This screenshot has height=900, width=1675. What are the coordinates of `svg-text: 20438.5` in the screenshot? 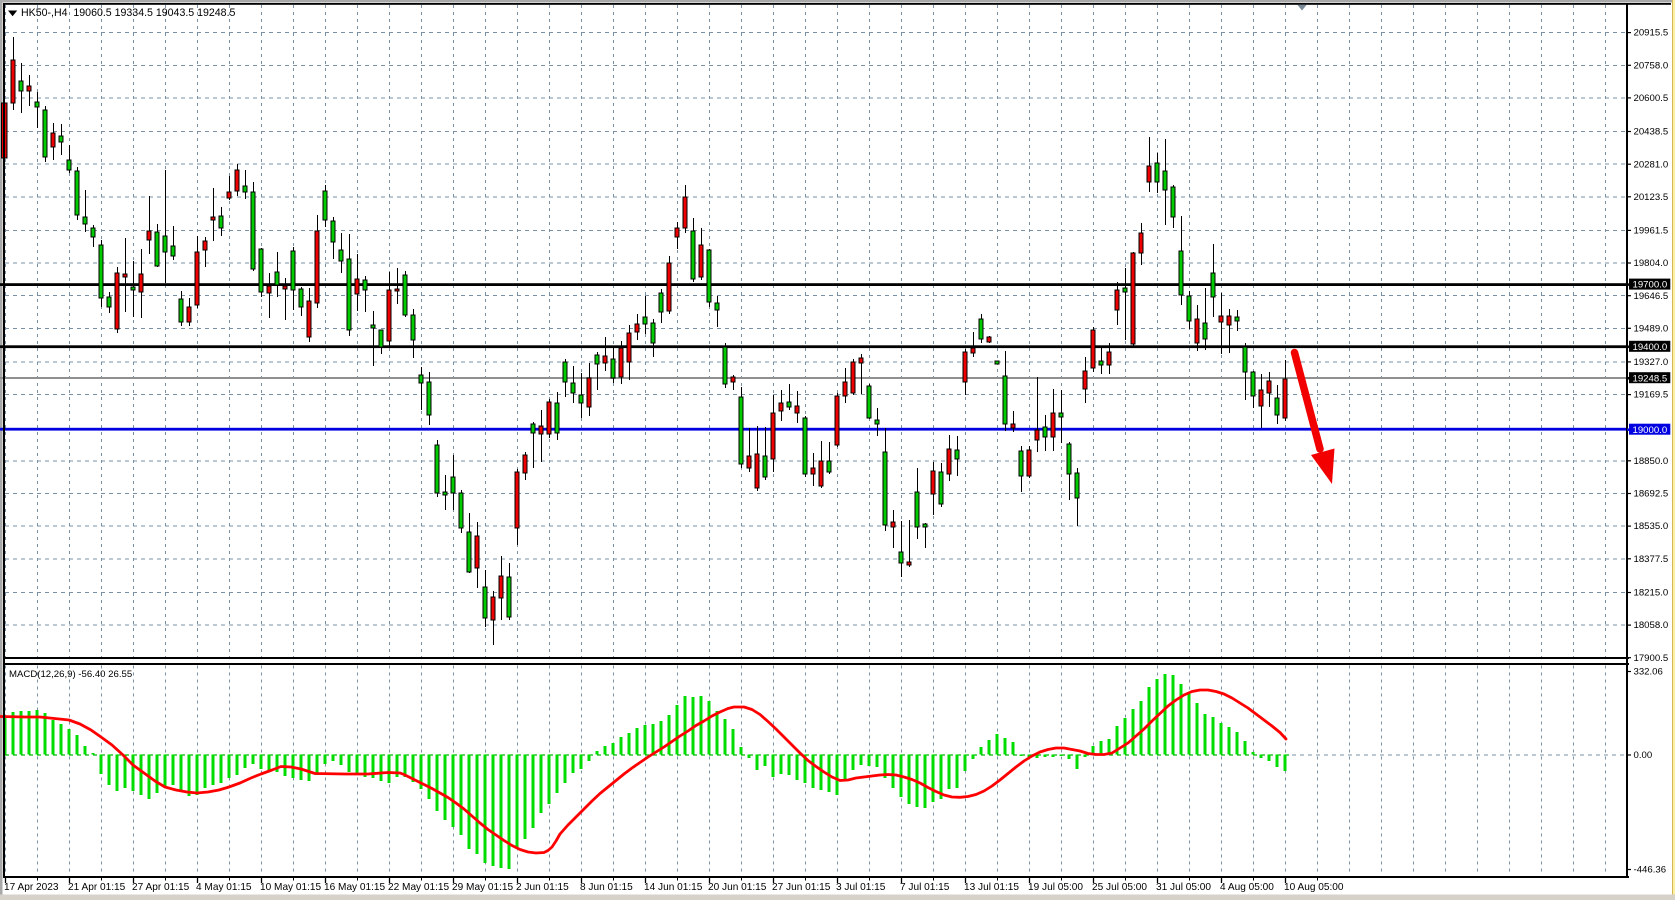 It's located at (1651, 132).